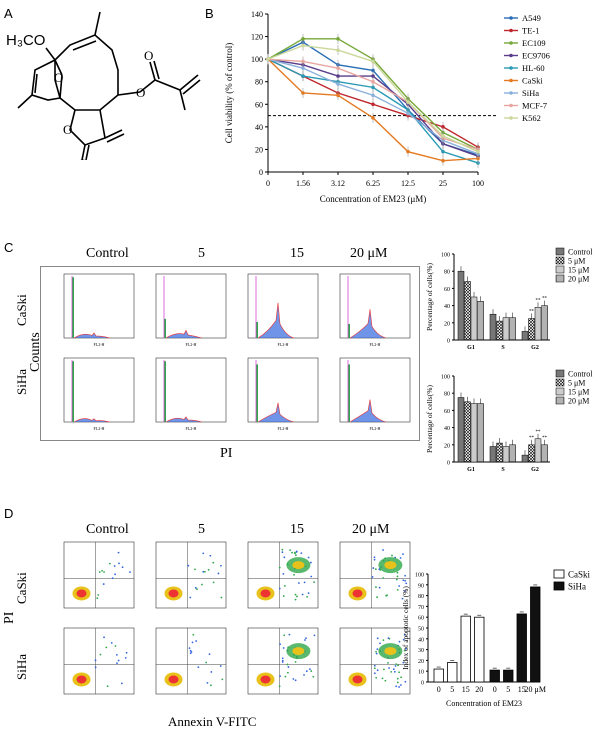 The height and width of the screenshot is (733, 610). Describe the element at coordinates (421, 662) in the screenshot. I see `y-tick-label: 20` at that location.